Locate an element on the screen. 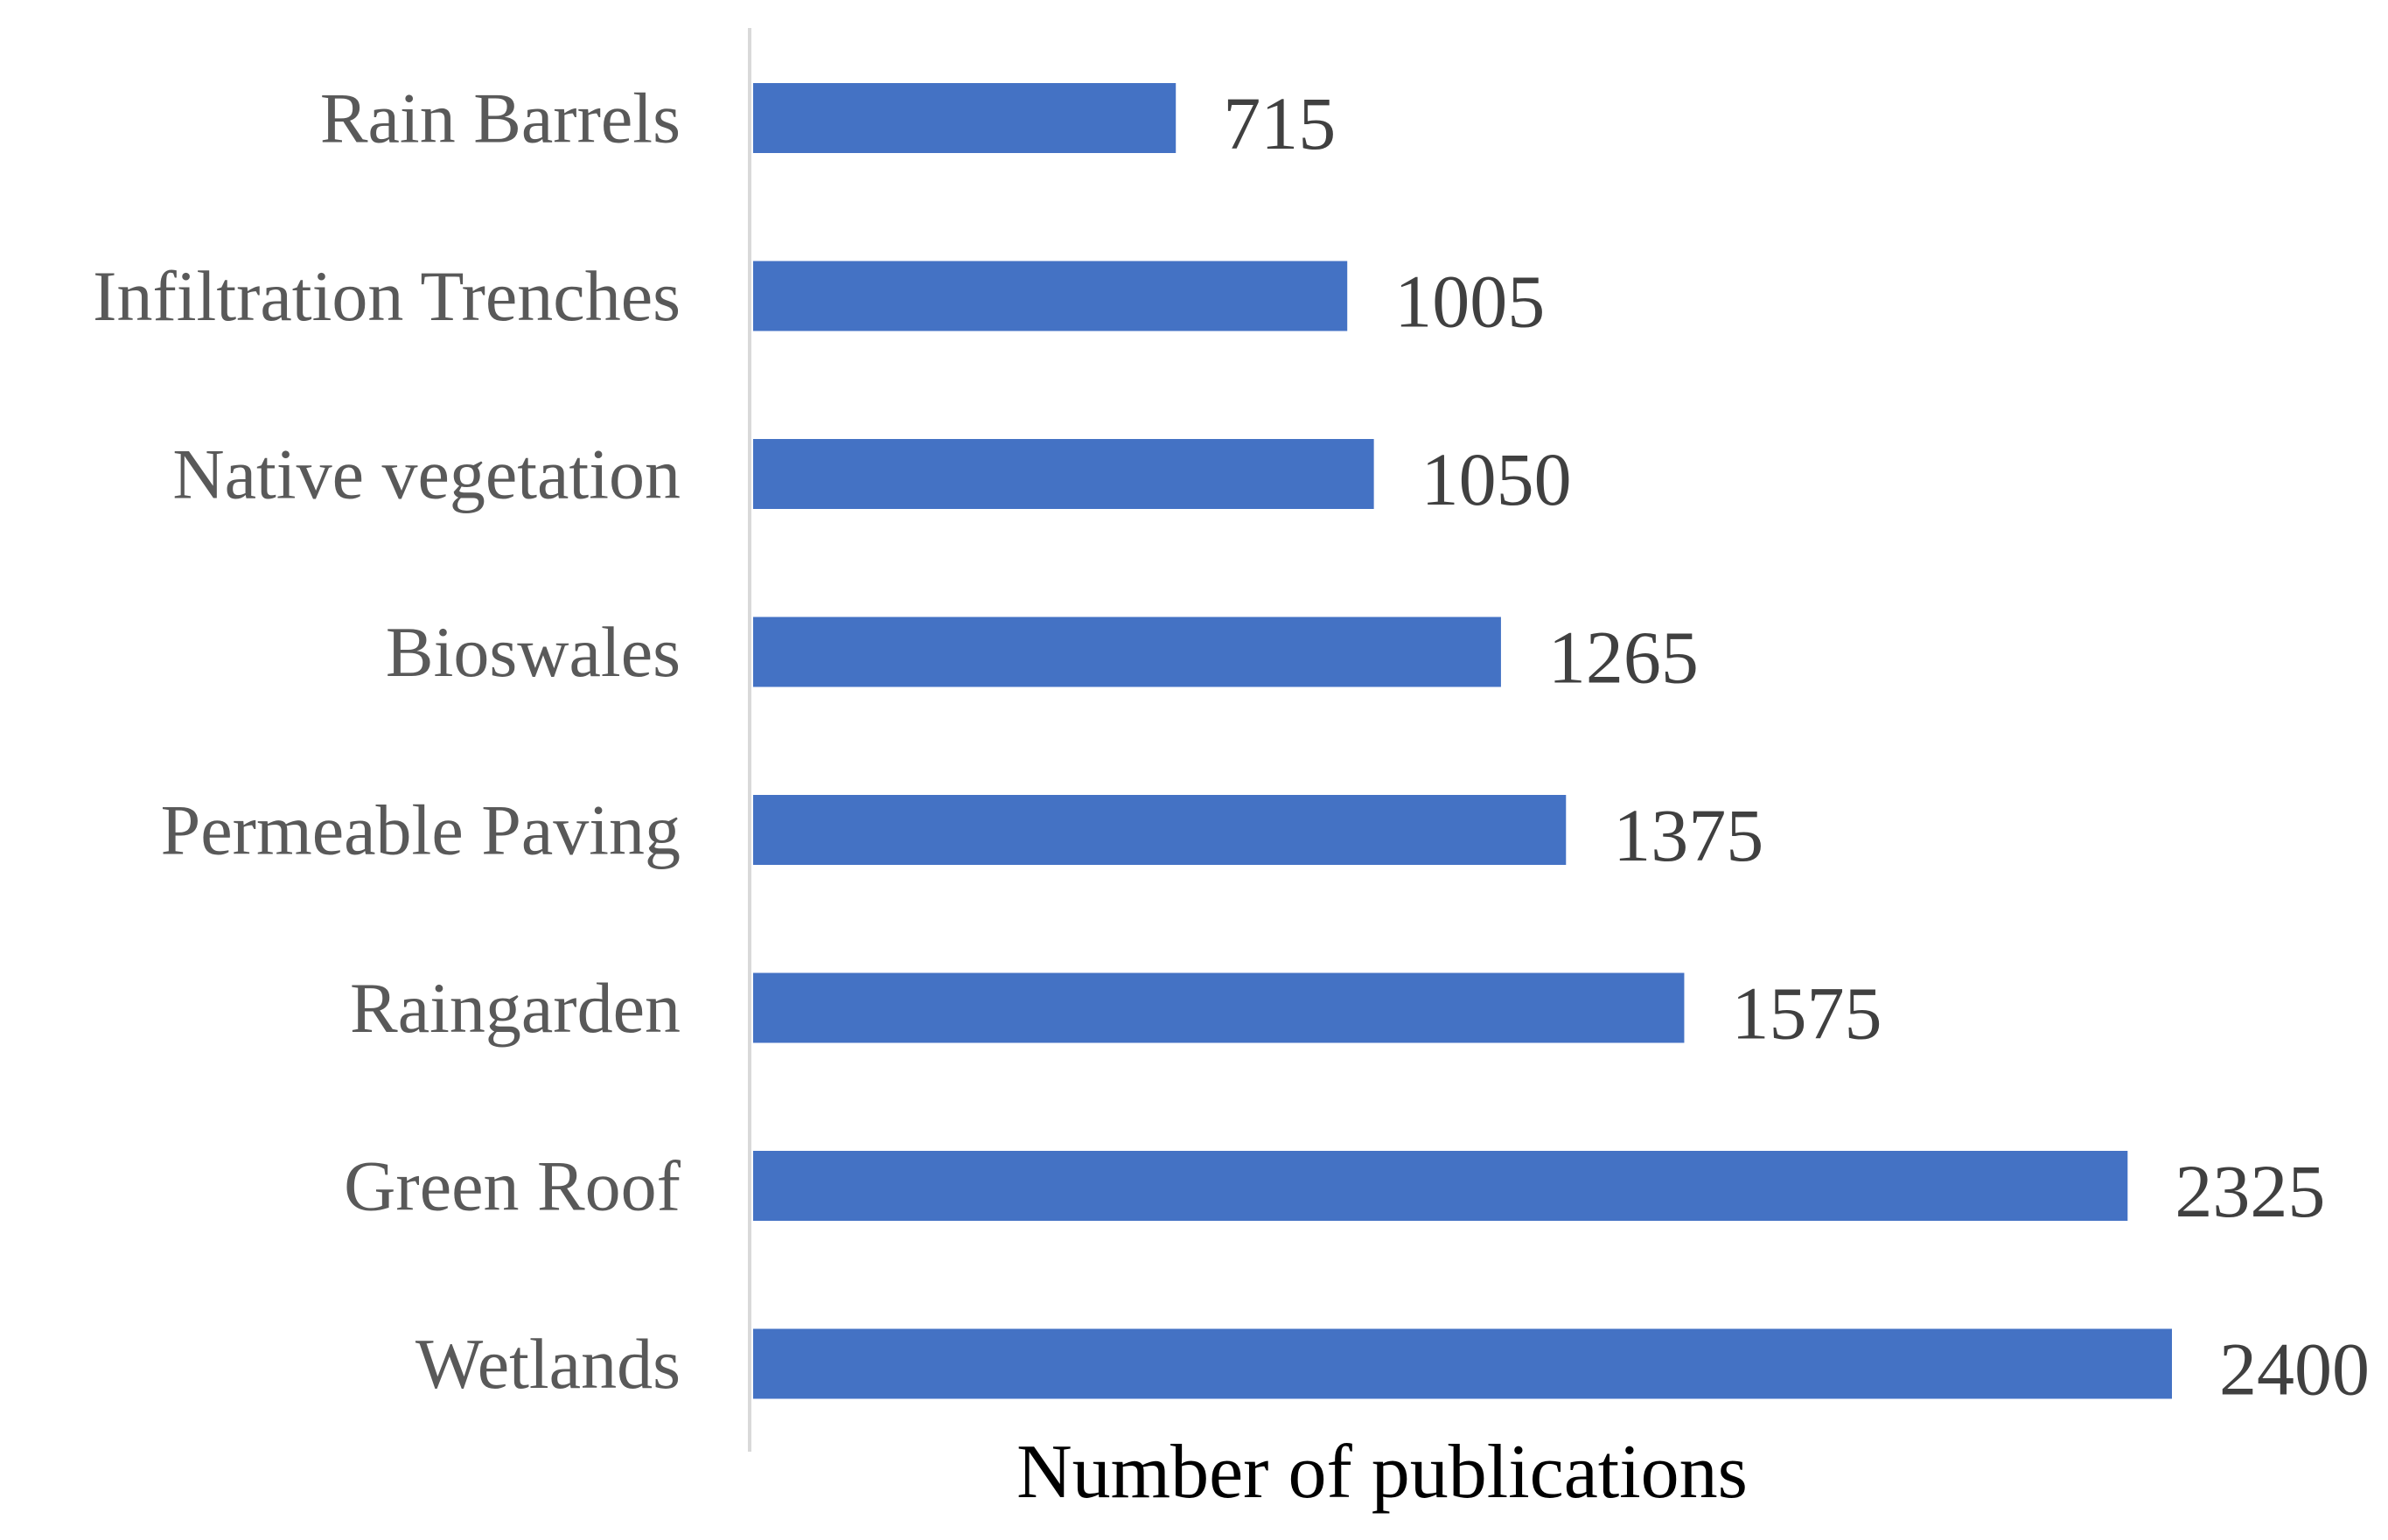 Image resolution: width=2388 pixels, height=1540 pixels. bar-green-roof is located at coordinates (1440, 1186).